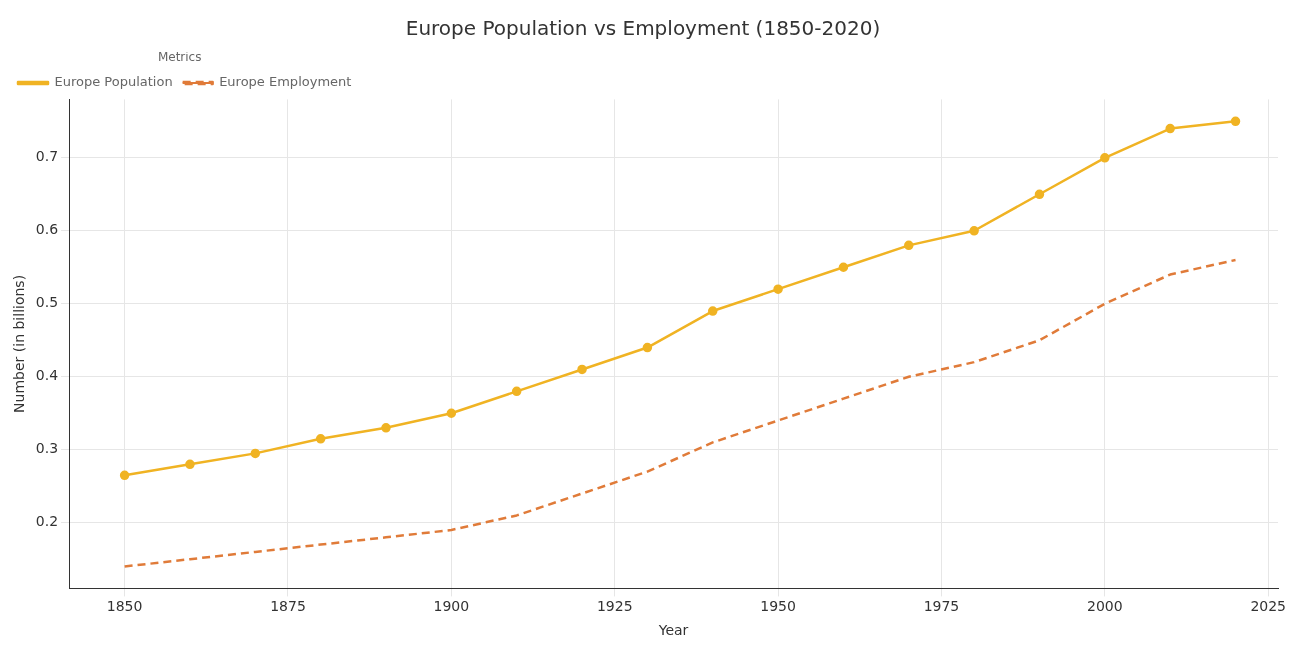 This screenshot has height=654, width=1307. What do you see at coordinates (47, 375) in the screenshot?
I see `y-tick-label: 0.4` at bounding box center [47, 375].